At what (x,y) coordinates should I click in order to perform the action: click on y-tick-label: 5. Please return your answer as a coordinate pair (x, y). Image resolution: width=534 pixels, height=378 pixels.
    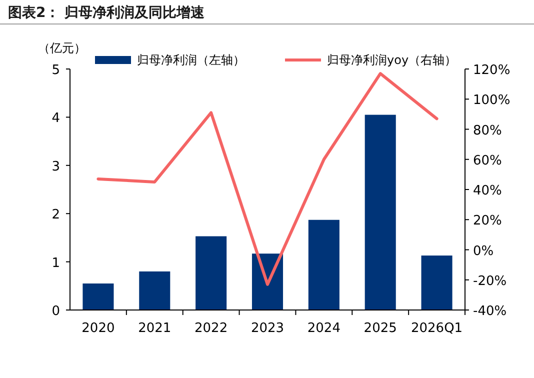
    Looking at the image, I should click on (56, 70).